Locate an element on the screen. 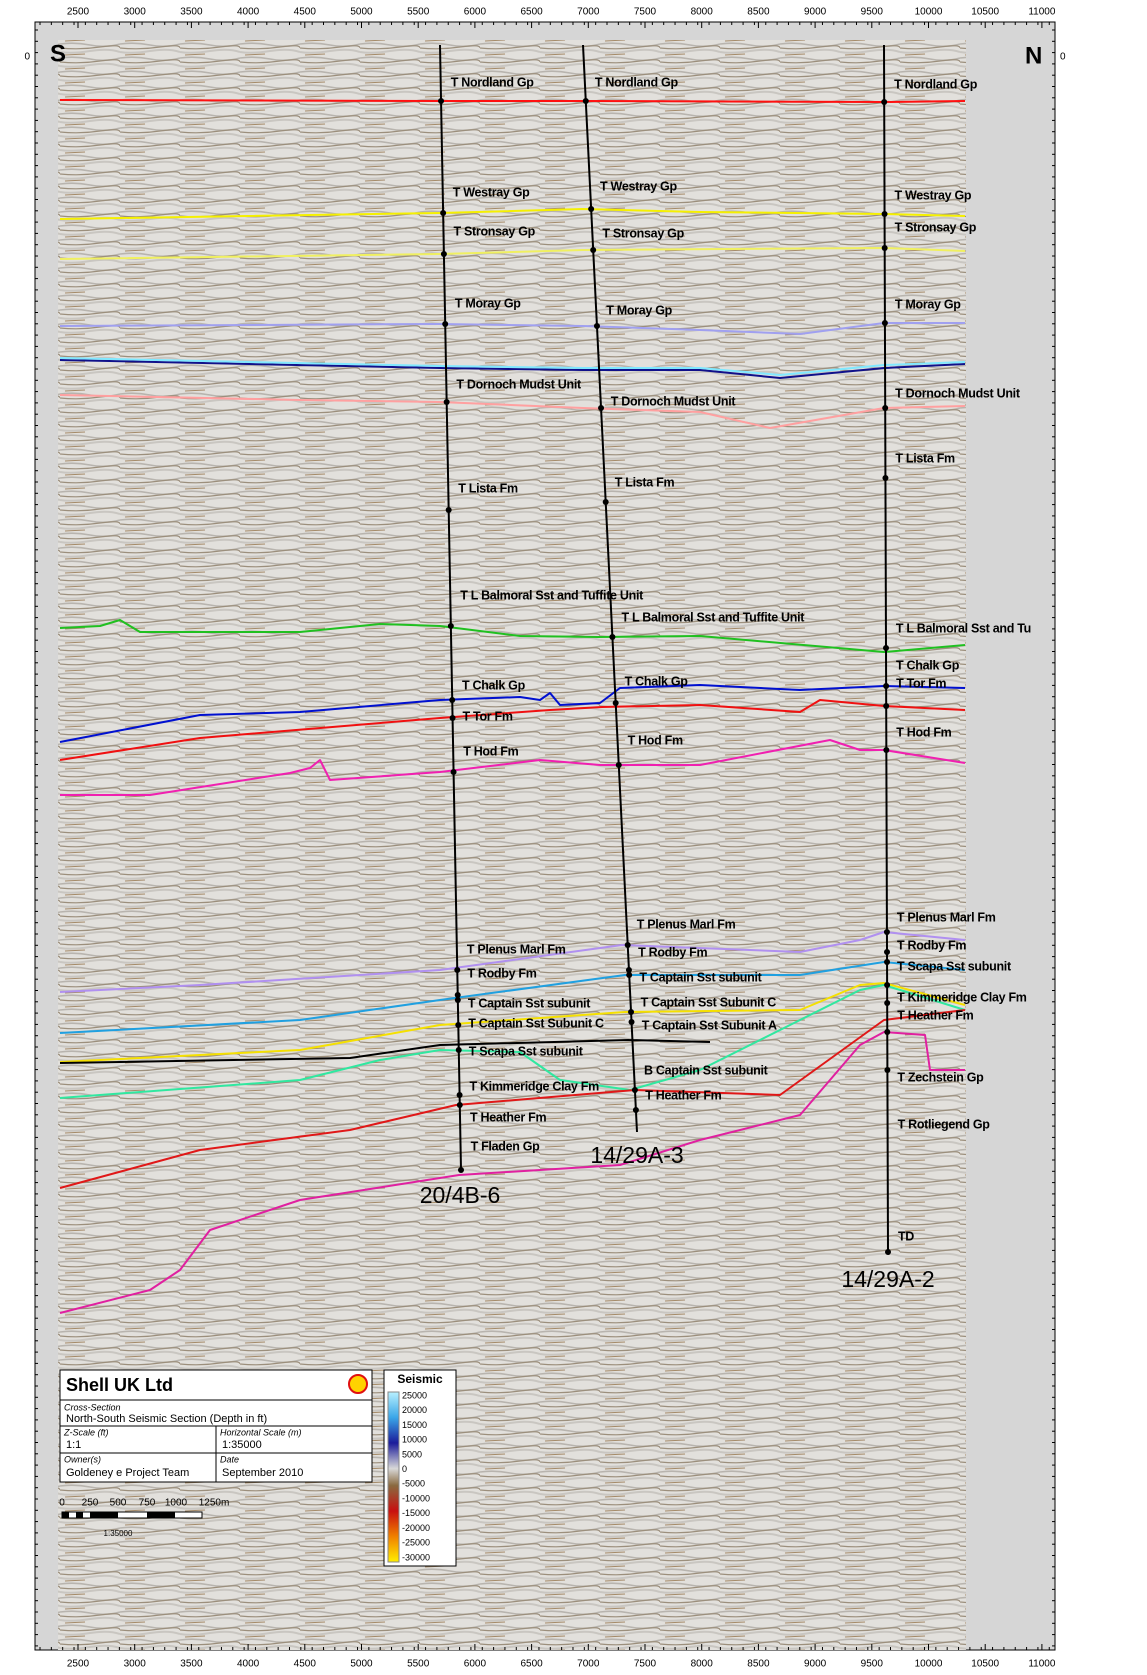 This screenshot has height=1675, width=1147. x-tick-label: 8500 is located at coordinates (758, 1664).